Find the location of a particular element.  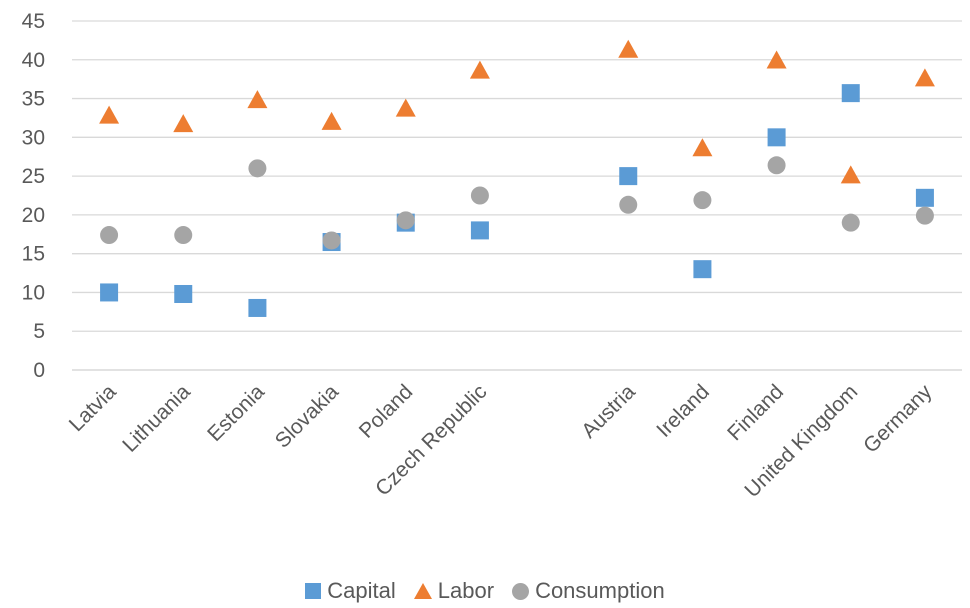

legend-label-labor: Labor is located at coordinates (466, 590).